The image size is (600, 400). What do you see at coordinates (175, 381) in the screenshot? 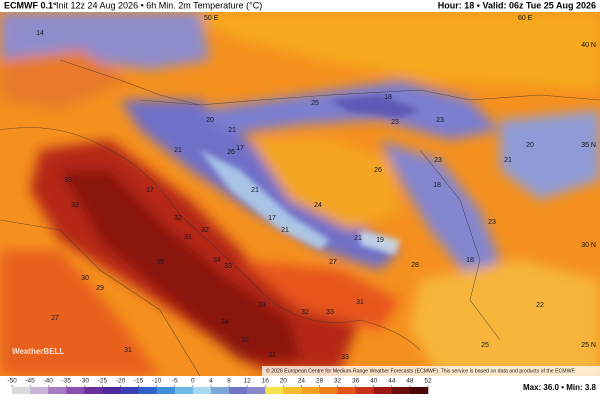
I see `colorbar-tick-label: -5` at bounding box center [175, 381].